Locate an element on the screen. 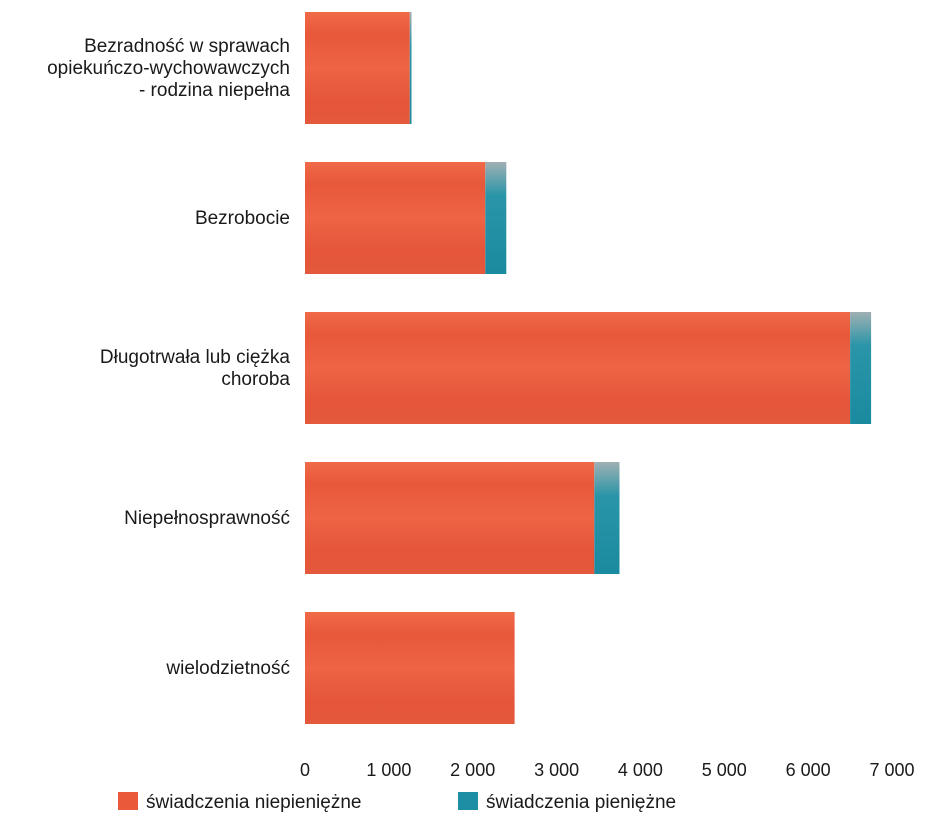 The height and width of the screenshot is (829, 936). legend-label: świadczenia pieniężne is located at coordinates (581, 802).